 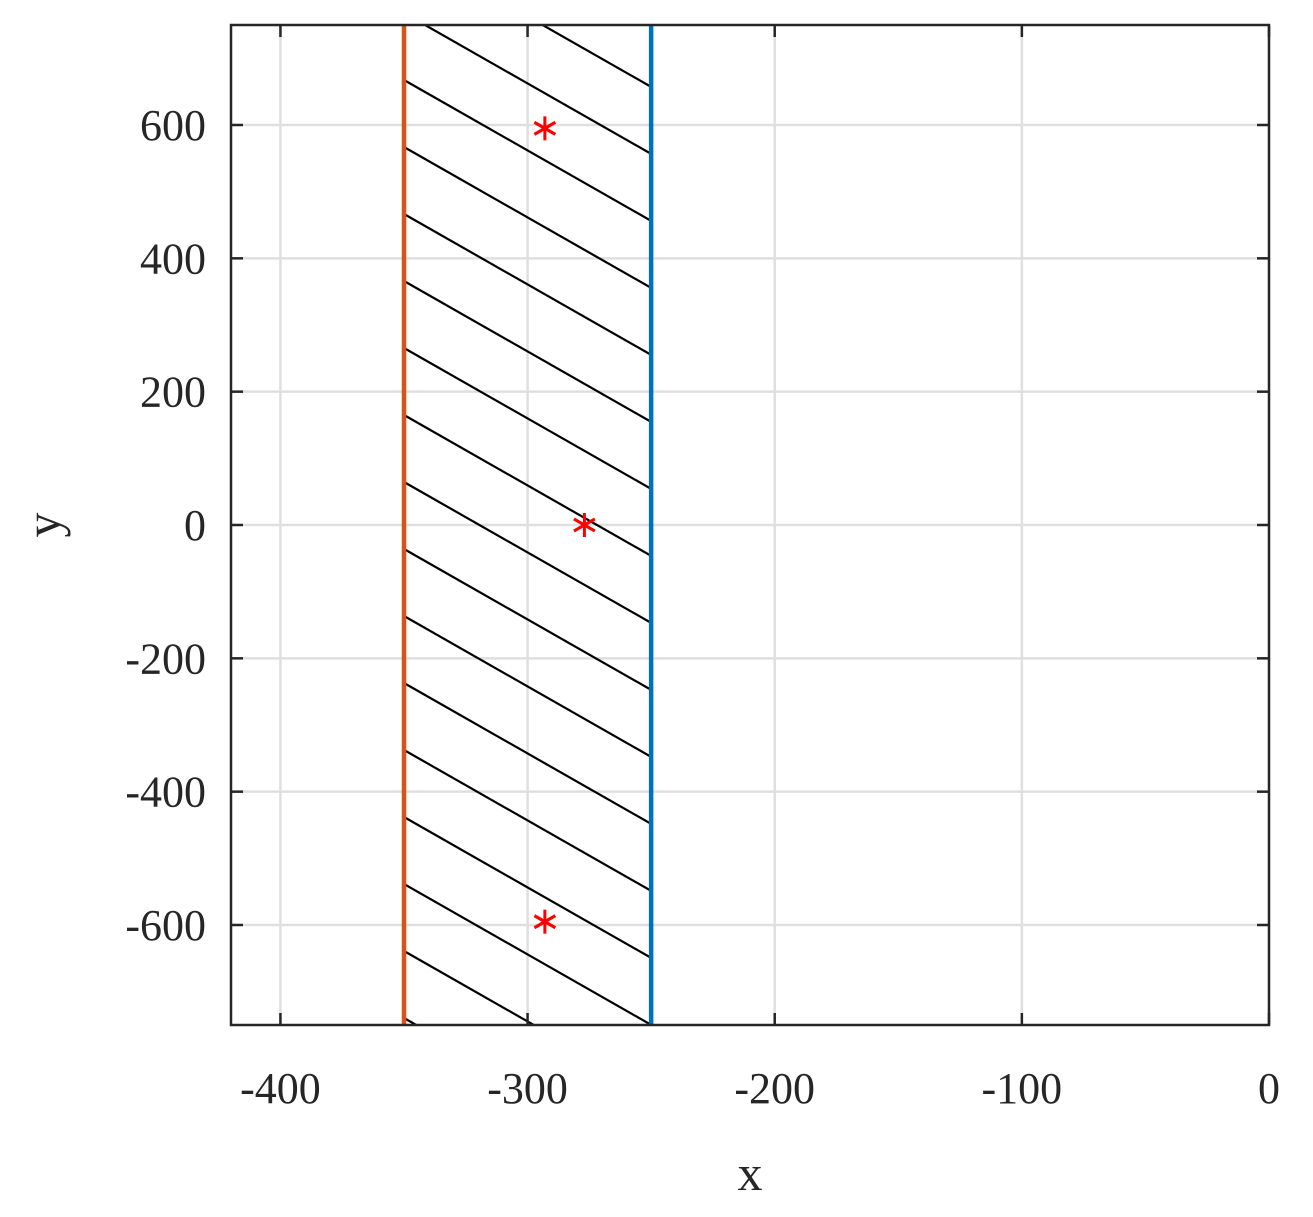 I want to click on x-tick-label: -200, so click(x=774, y=1088).